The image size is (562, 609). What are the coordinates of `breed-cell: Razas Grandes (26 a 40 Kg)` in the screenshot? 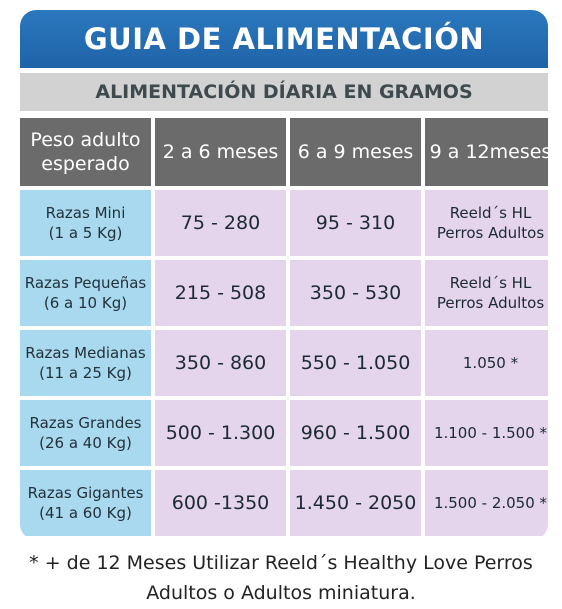 It's located at (85, 433).